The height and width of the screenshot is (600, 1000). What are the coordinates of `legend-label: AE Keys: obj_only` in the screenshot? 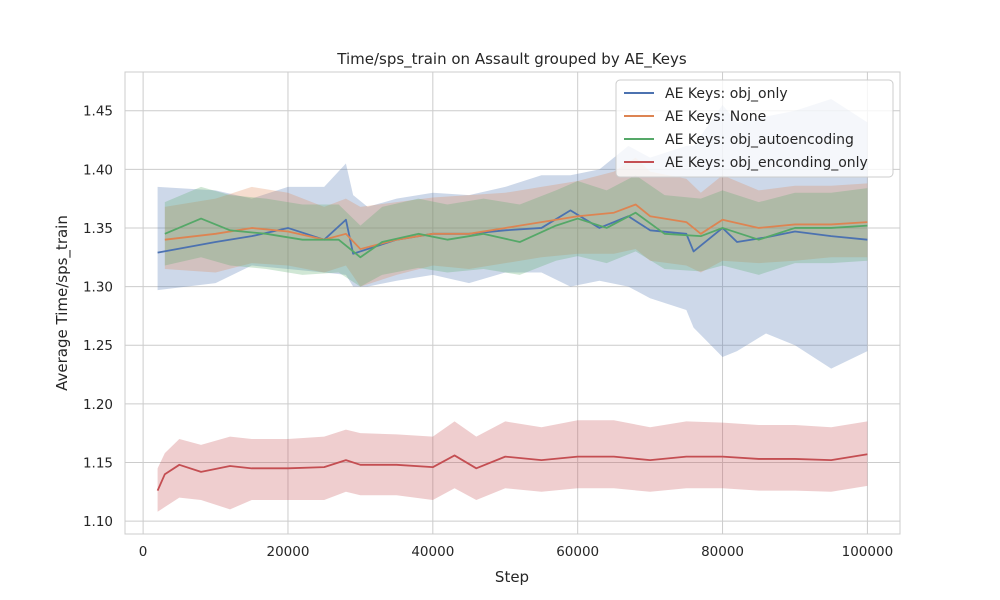 It's located at (726, 94).